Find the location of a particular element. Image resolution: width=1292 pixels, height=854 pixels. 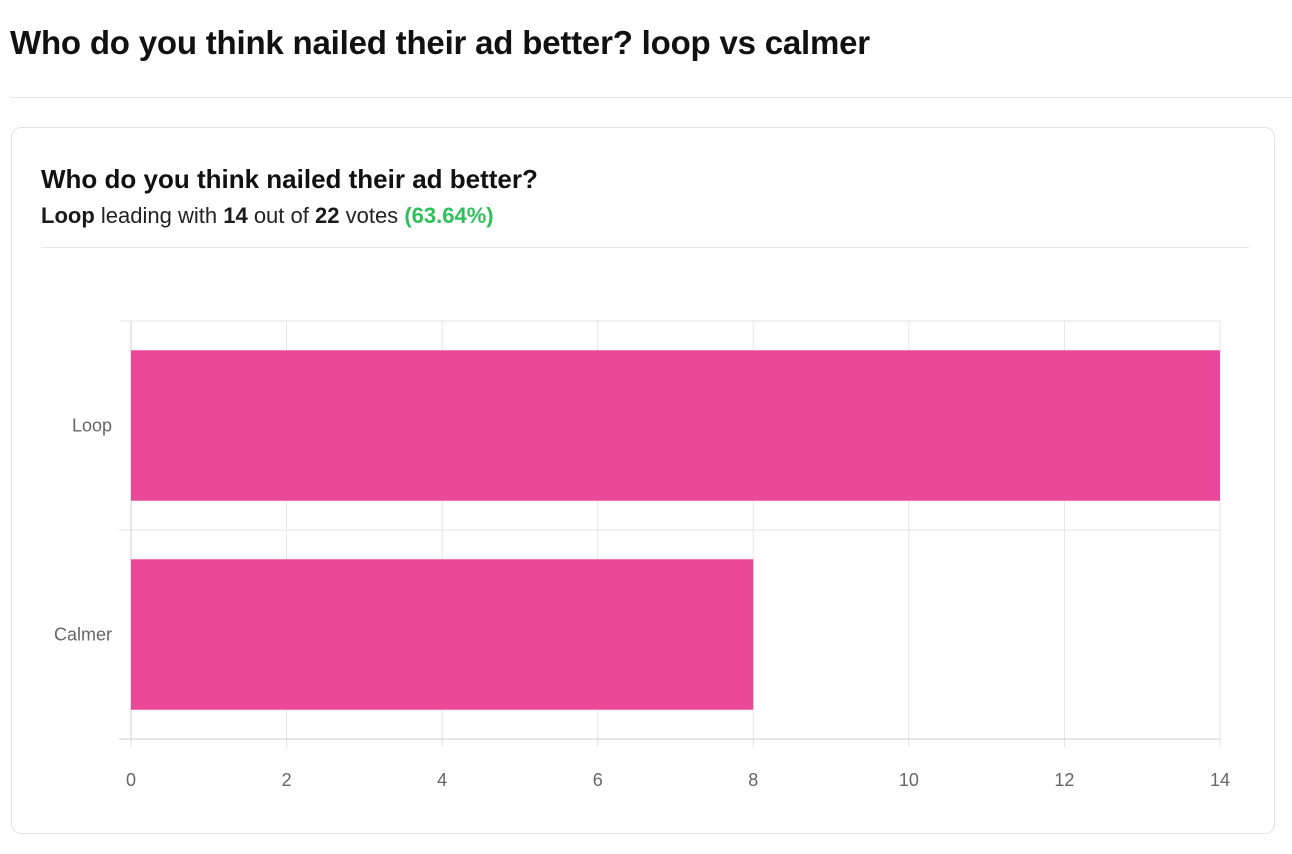

bar-loop is located at coordinates (675, 425).